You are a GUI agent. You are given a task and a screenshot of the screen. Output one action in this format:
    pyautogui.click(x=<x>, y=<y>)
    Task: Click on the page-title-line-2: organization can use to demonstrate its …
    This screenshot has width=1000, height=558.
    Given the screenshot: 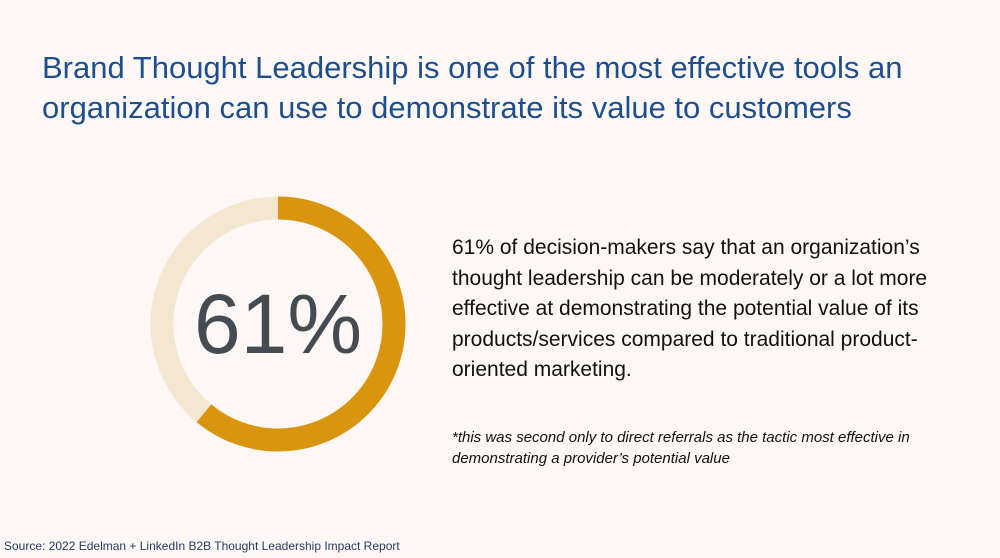 What is the action you would take?
    pyautogui.click(x=447, y=107)
    